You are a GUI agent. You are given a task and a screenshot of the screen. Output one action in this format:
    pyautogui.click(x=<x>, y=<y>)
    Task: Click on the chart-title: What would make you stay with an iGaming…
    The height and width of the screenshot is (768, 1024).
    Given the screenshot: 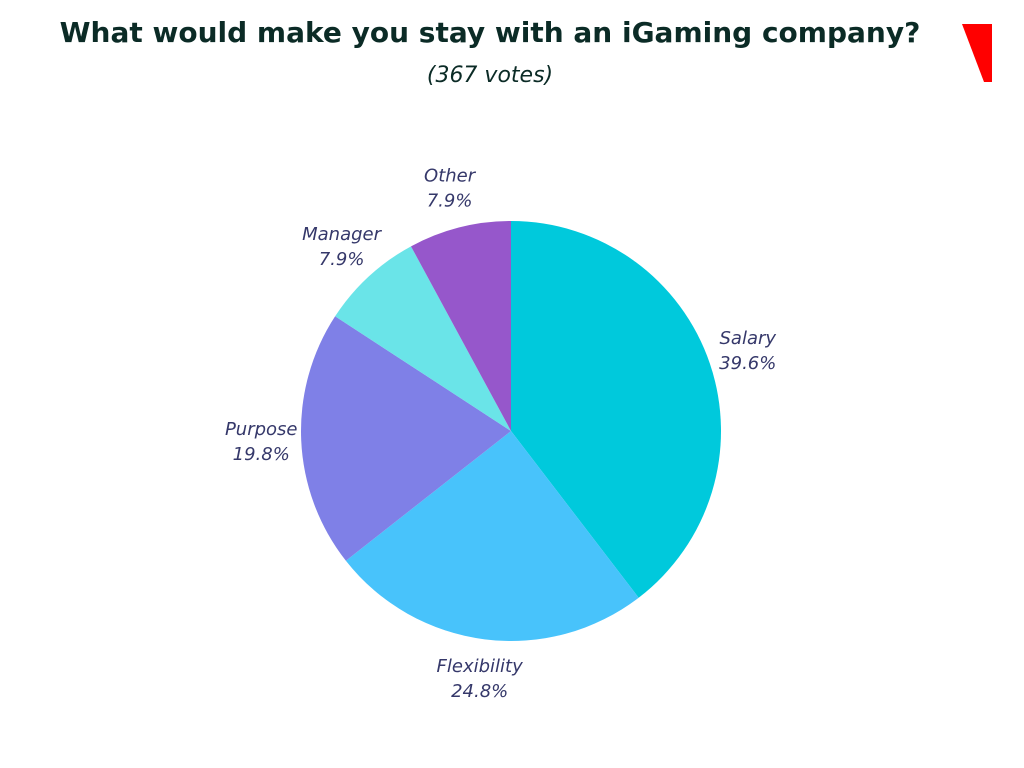 What is the action you would take?
    pyautogui.click(x=490, y=32)
    